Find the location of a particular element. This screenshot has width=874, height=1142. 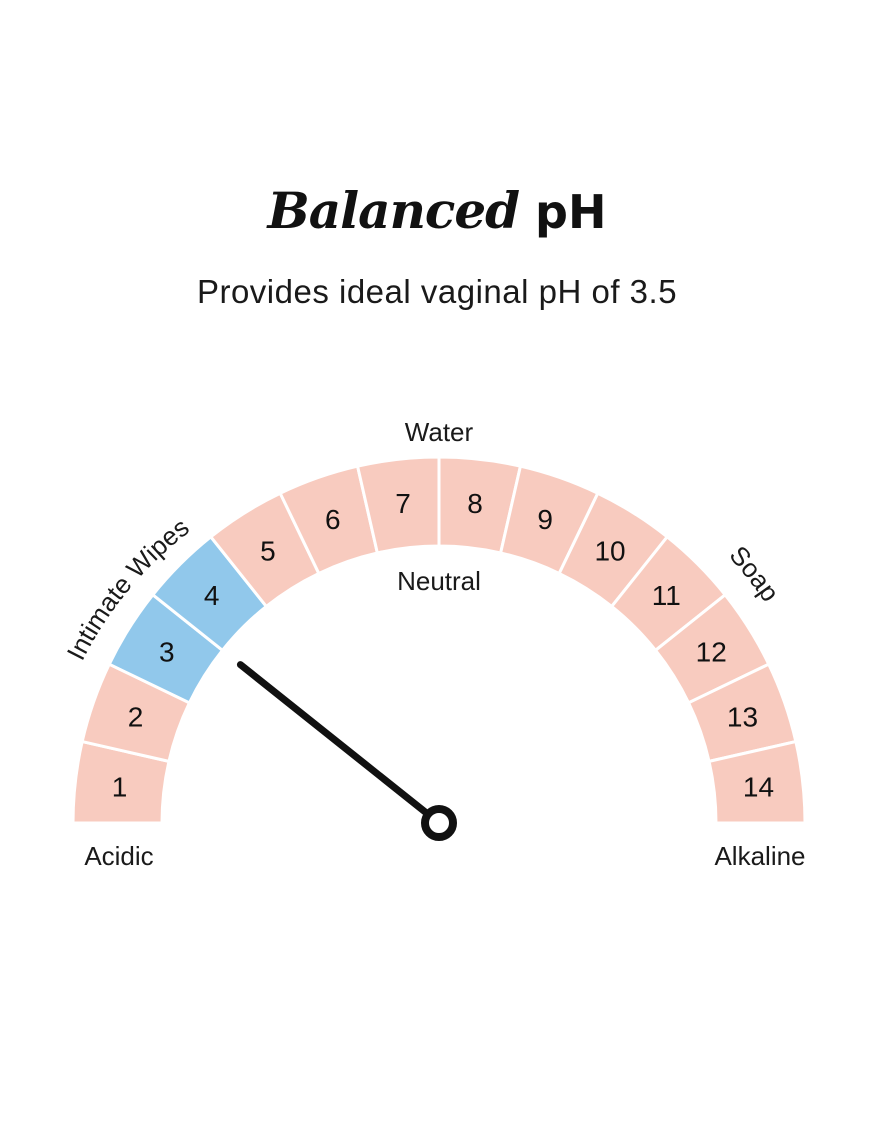

ph-number-12: 12 is located at coordinates (711, 651).